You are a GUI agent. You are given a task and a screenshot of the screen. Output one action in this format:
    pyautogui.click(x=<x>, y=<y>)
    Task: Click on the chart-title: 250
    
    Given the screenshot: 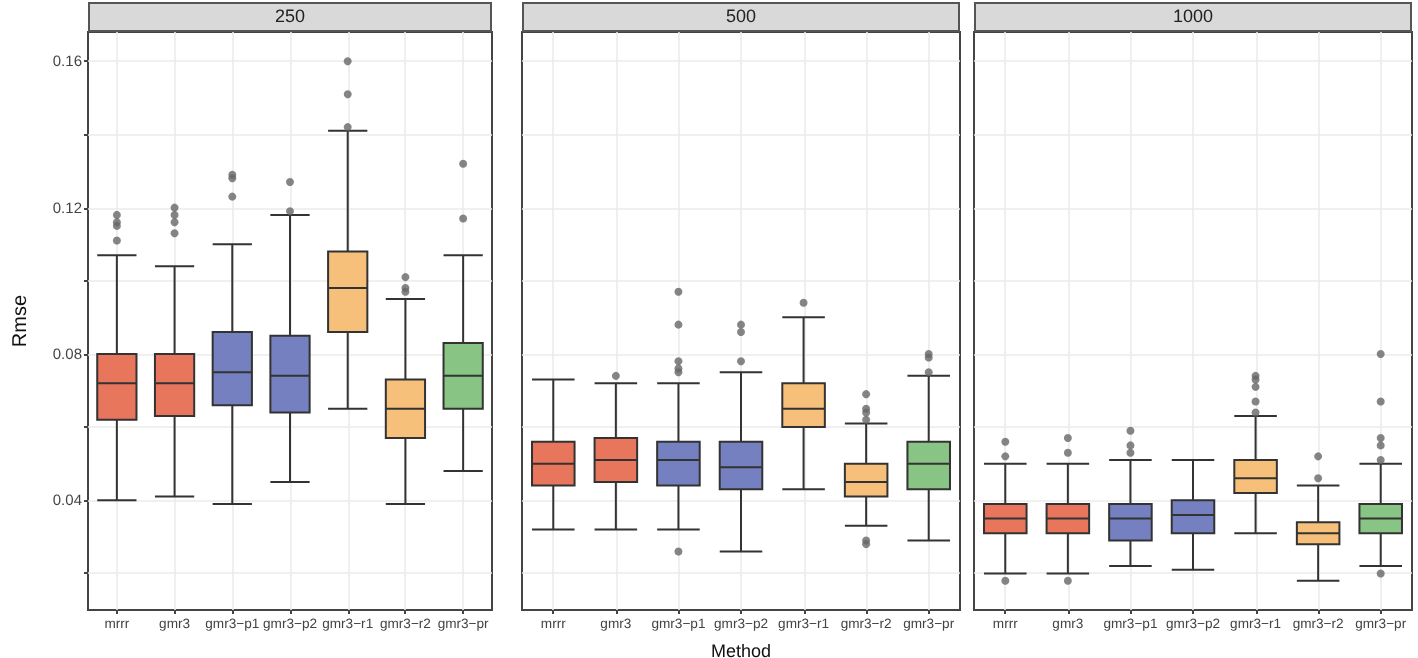 What is the action you would take?
    pyautogui.click(x=290, y=17)
    